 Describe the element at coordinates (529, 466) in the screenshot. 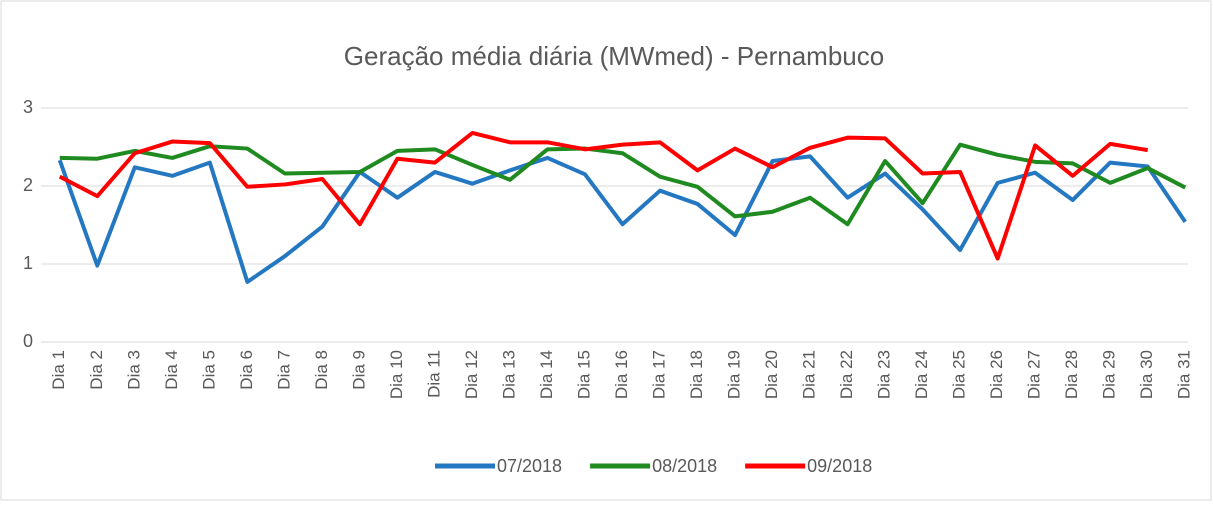

I see `legend-label: 07/2018` at that location.